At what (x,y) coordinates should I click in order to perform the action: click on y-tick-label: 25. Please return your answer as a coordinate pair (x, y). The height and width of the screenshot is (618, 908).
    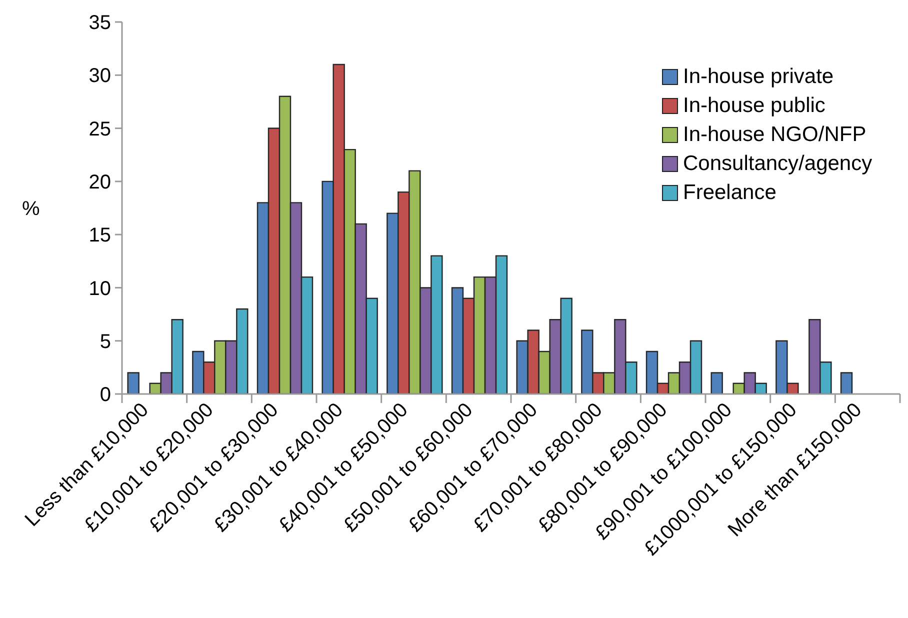
    Looking at the image, I should click on (99, 129).